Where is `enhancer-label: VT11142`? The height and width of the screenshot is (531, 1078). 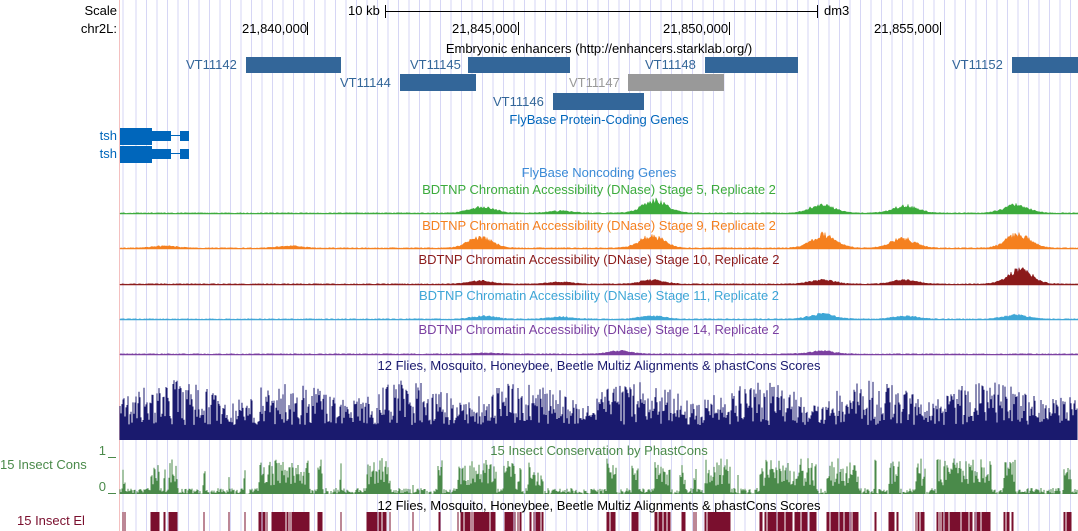
enhancer-label: VT11142 is located at coordinates (211, 64).